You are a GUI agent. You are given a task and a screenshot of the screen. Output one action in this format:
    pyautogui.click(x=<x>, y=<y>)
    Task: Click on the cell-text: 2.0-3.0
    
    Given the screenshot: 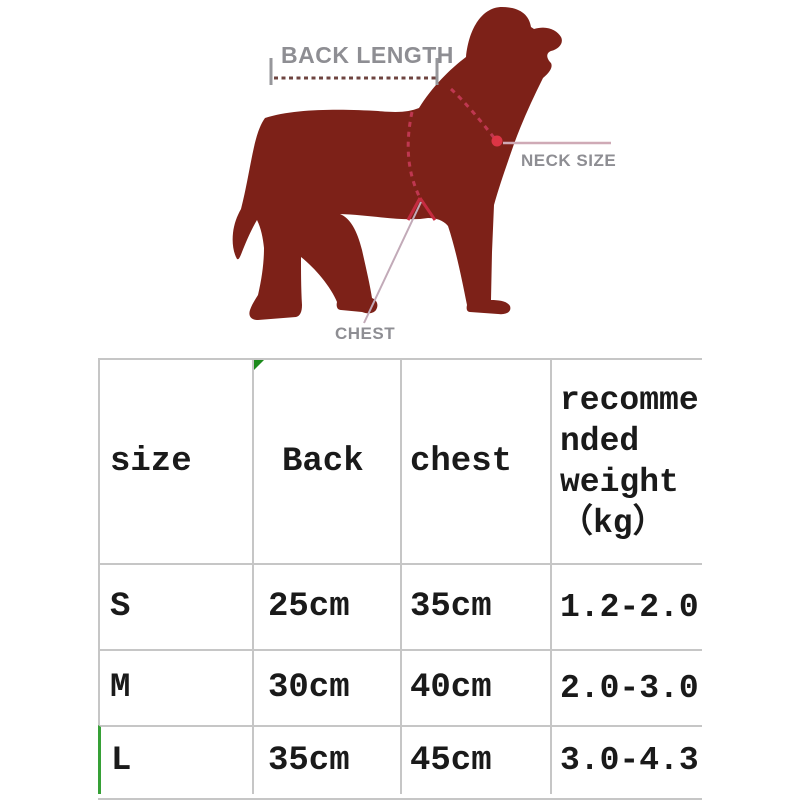 What is the action you would take?
    pyautogui.click(x=629, y=688)
    